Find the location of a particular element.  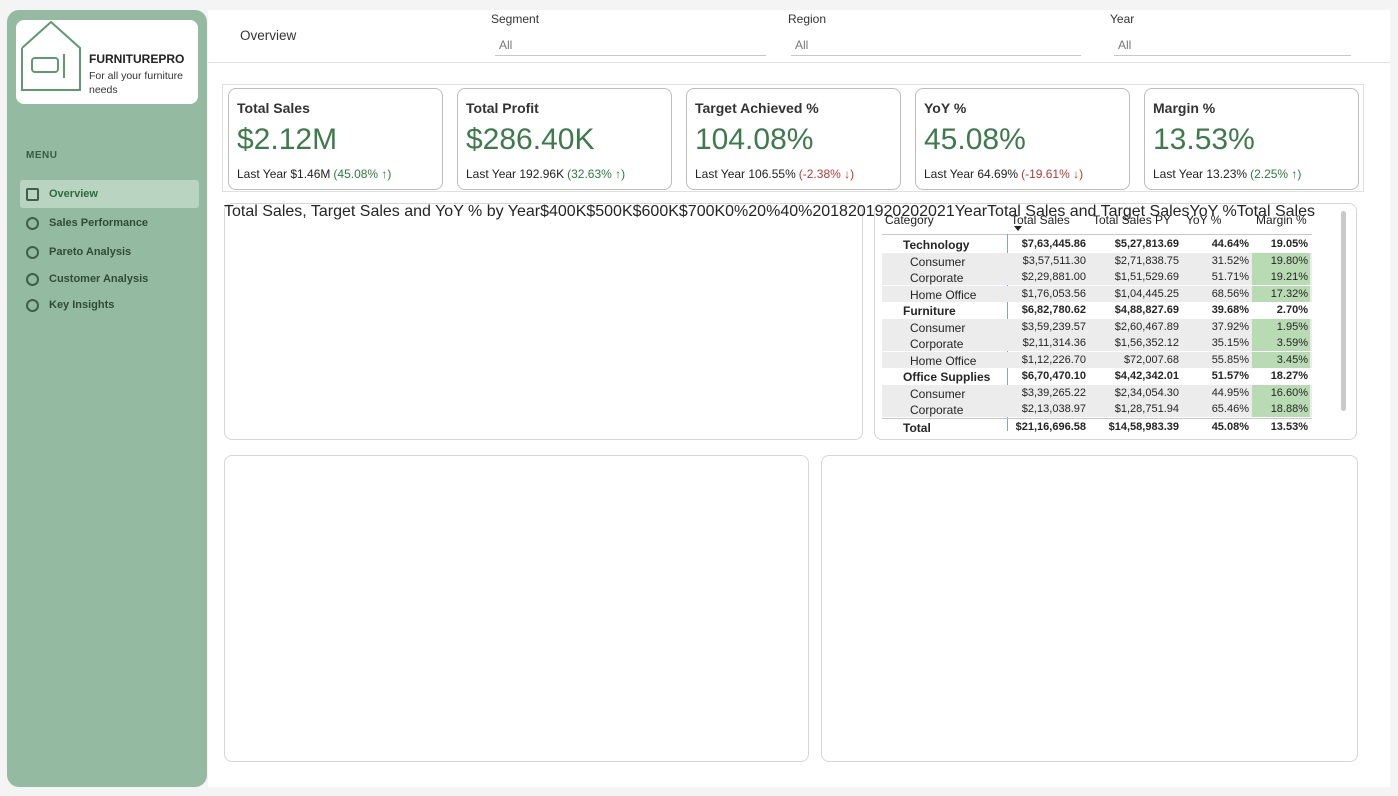

y2-tick-label: 20% is located at coordinates (764, 211).